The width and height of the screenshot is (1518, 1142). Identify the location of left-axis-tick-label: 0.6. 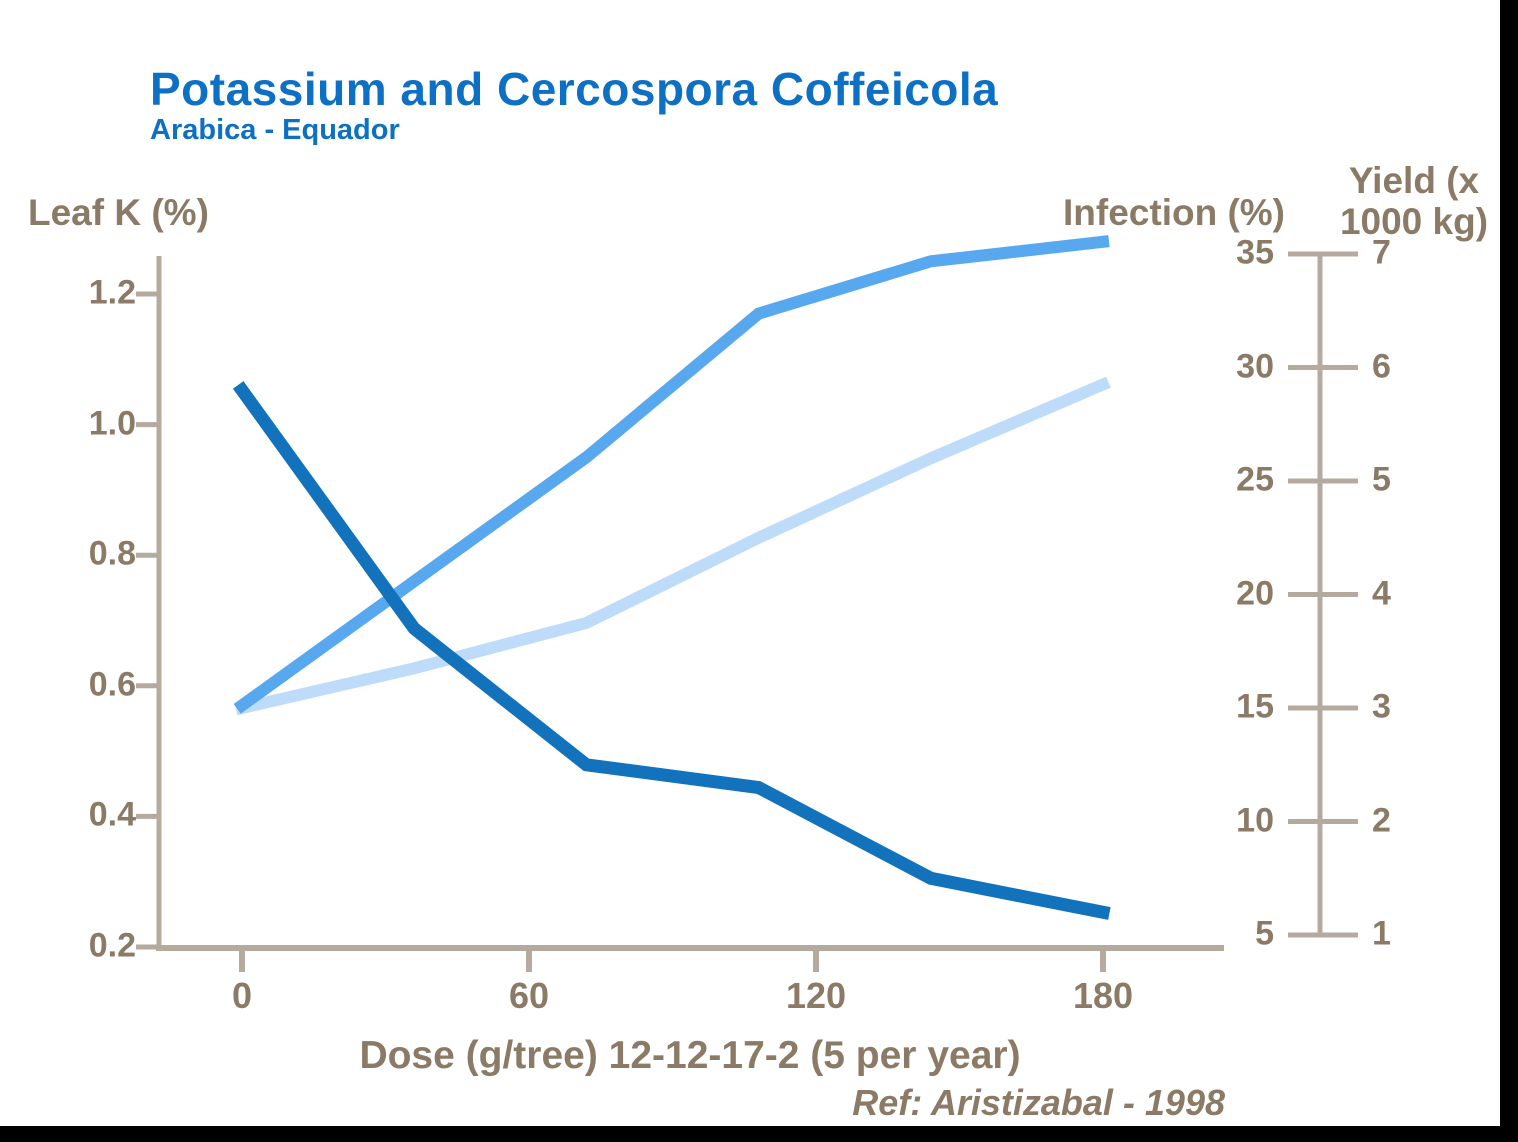
(112, 684).